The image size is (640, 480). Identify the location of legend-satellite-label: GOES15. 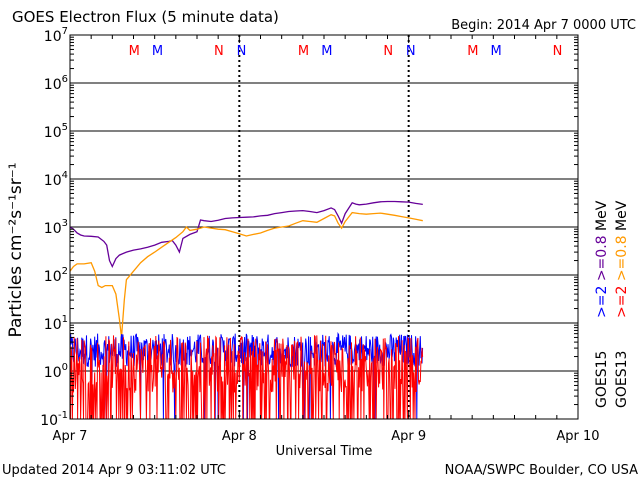
(602, 379).